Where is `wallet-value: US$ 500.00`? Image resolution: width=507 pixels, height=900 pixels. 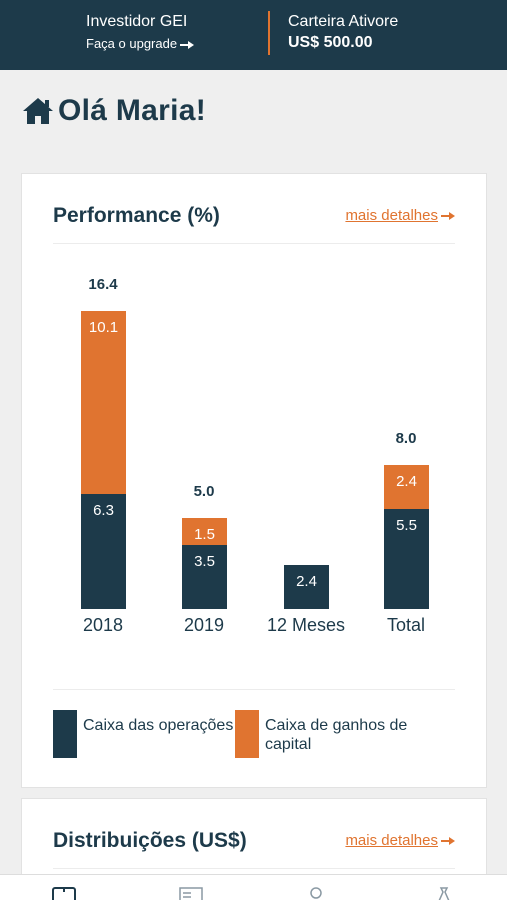
wallet-value: US$ 500.00 is located at coordinates (330, 42).